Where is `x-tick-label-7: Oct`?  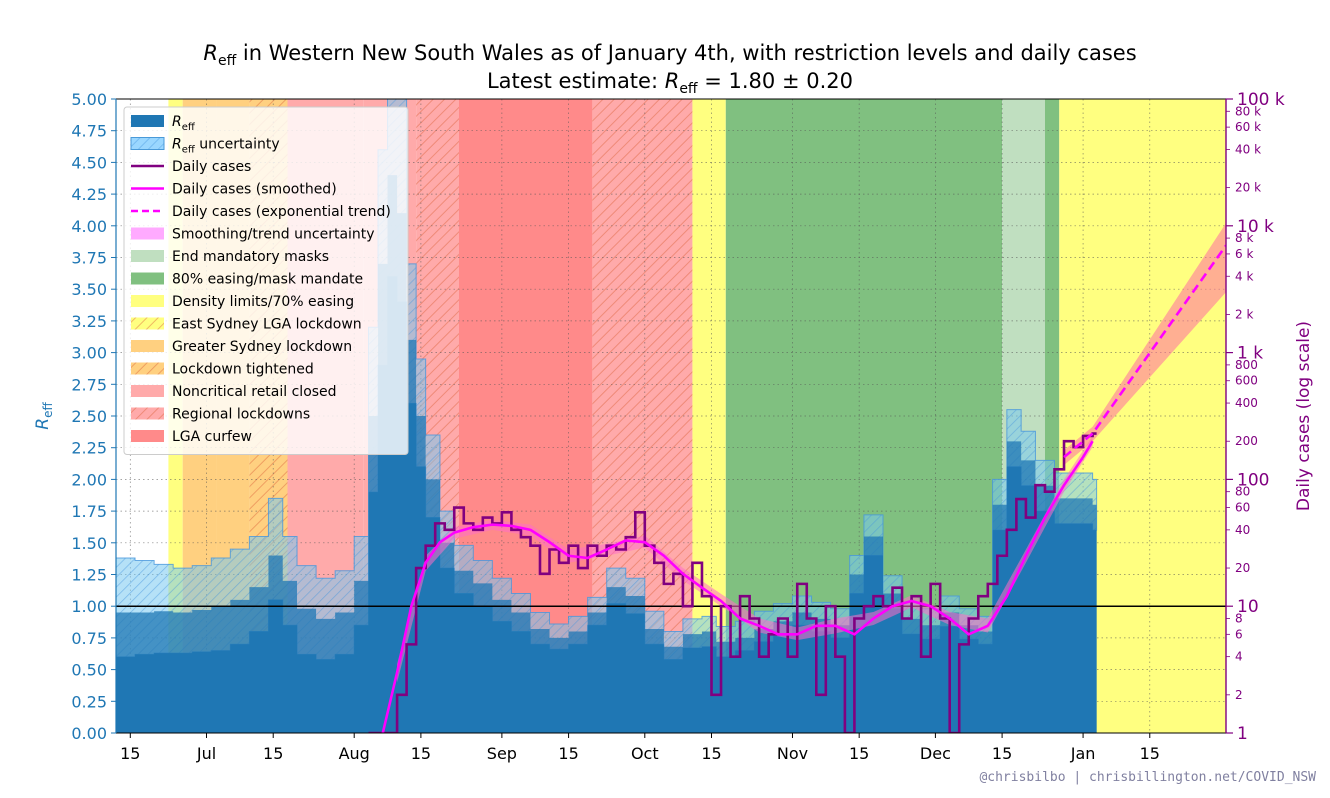 x-tick-label-7: Oct is located at coordinates (645, 753).